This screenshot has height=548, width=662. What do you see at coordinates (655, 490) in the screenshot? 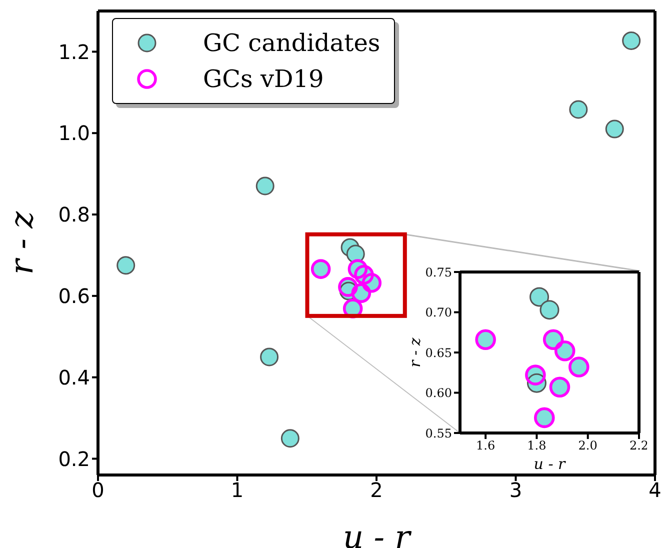
I see `x-tick-label: 4` at bounding box center [655, 490].